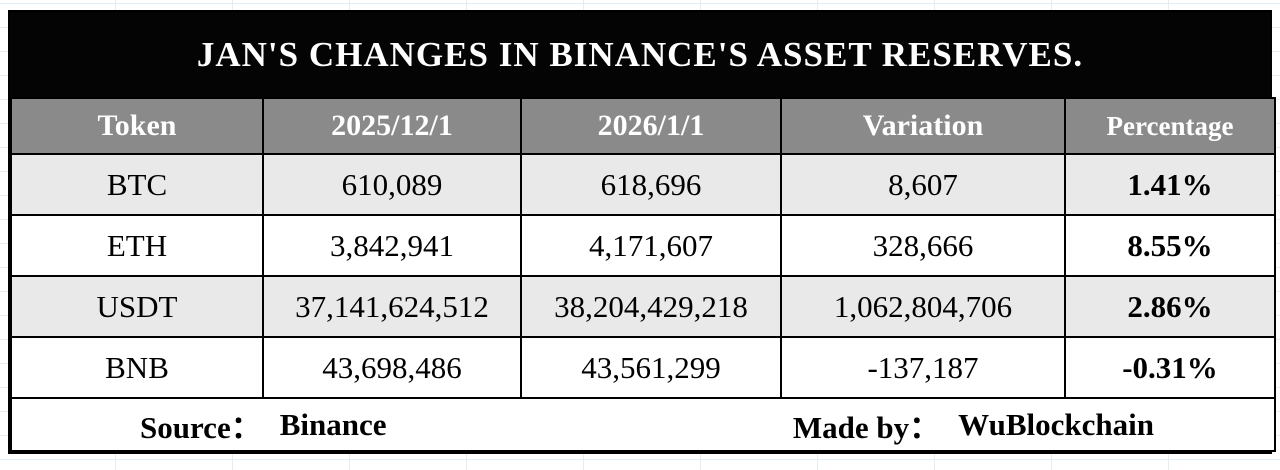 The image size is (1280, 470). Describe the element at coordinates (392, 367) in the screenshot. I see `cell-date-start: 43,698,486` at that location.